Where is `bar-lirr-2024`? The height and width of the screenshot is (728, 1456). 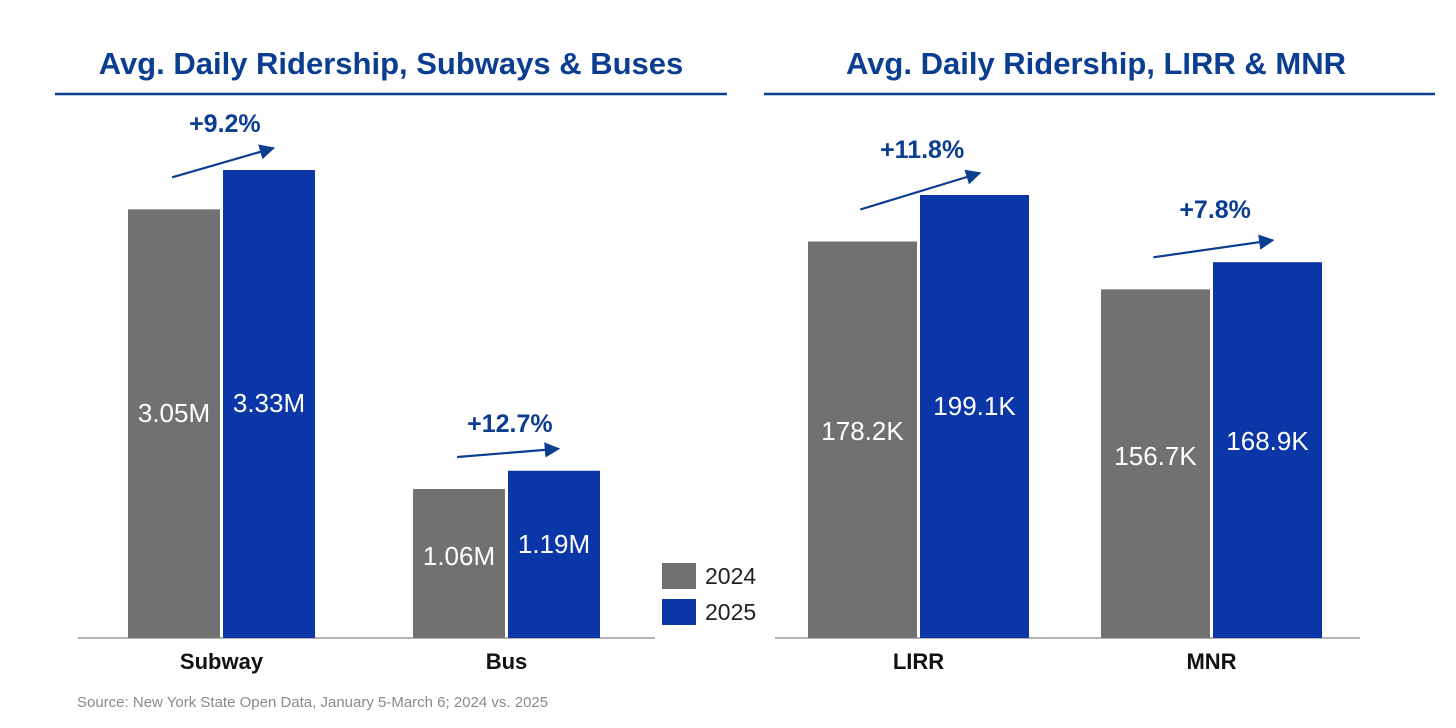
bar-lirr-2024 is located at coordinates (862, 440).